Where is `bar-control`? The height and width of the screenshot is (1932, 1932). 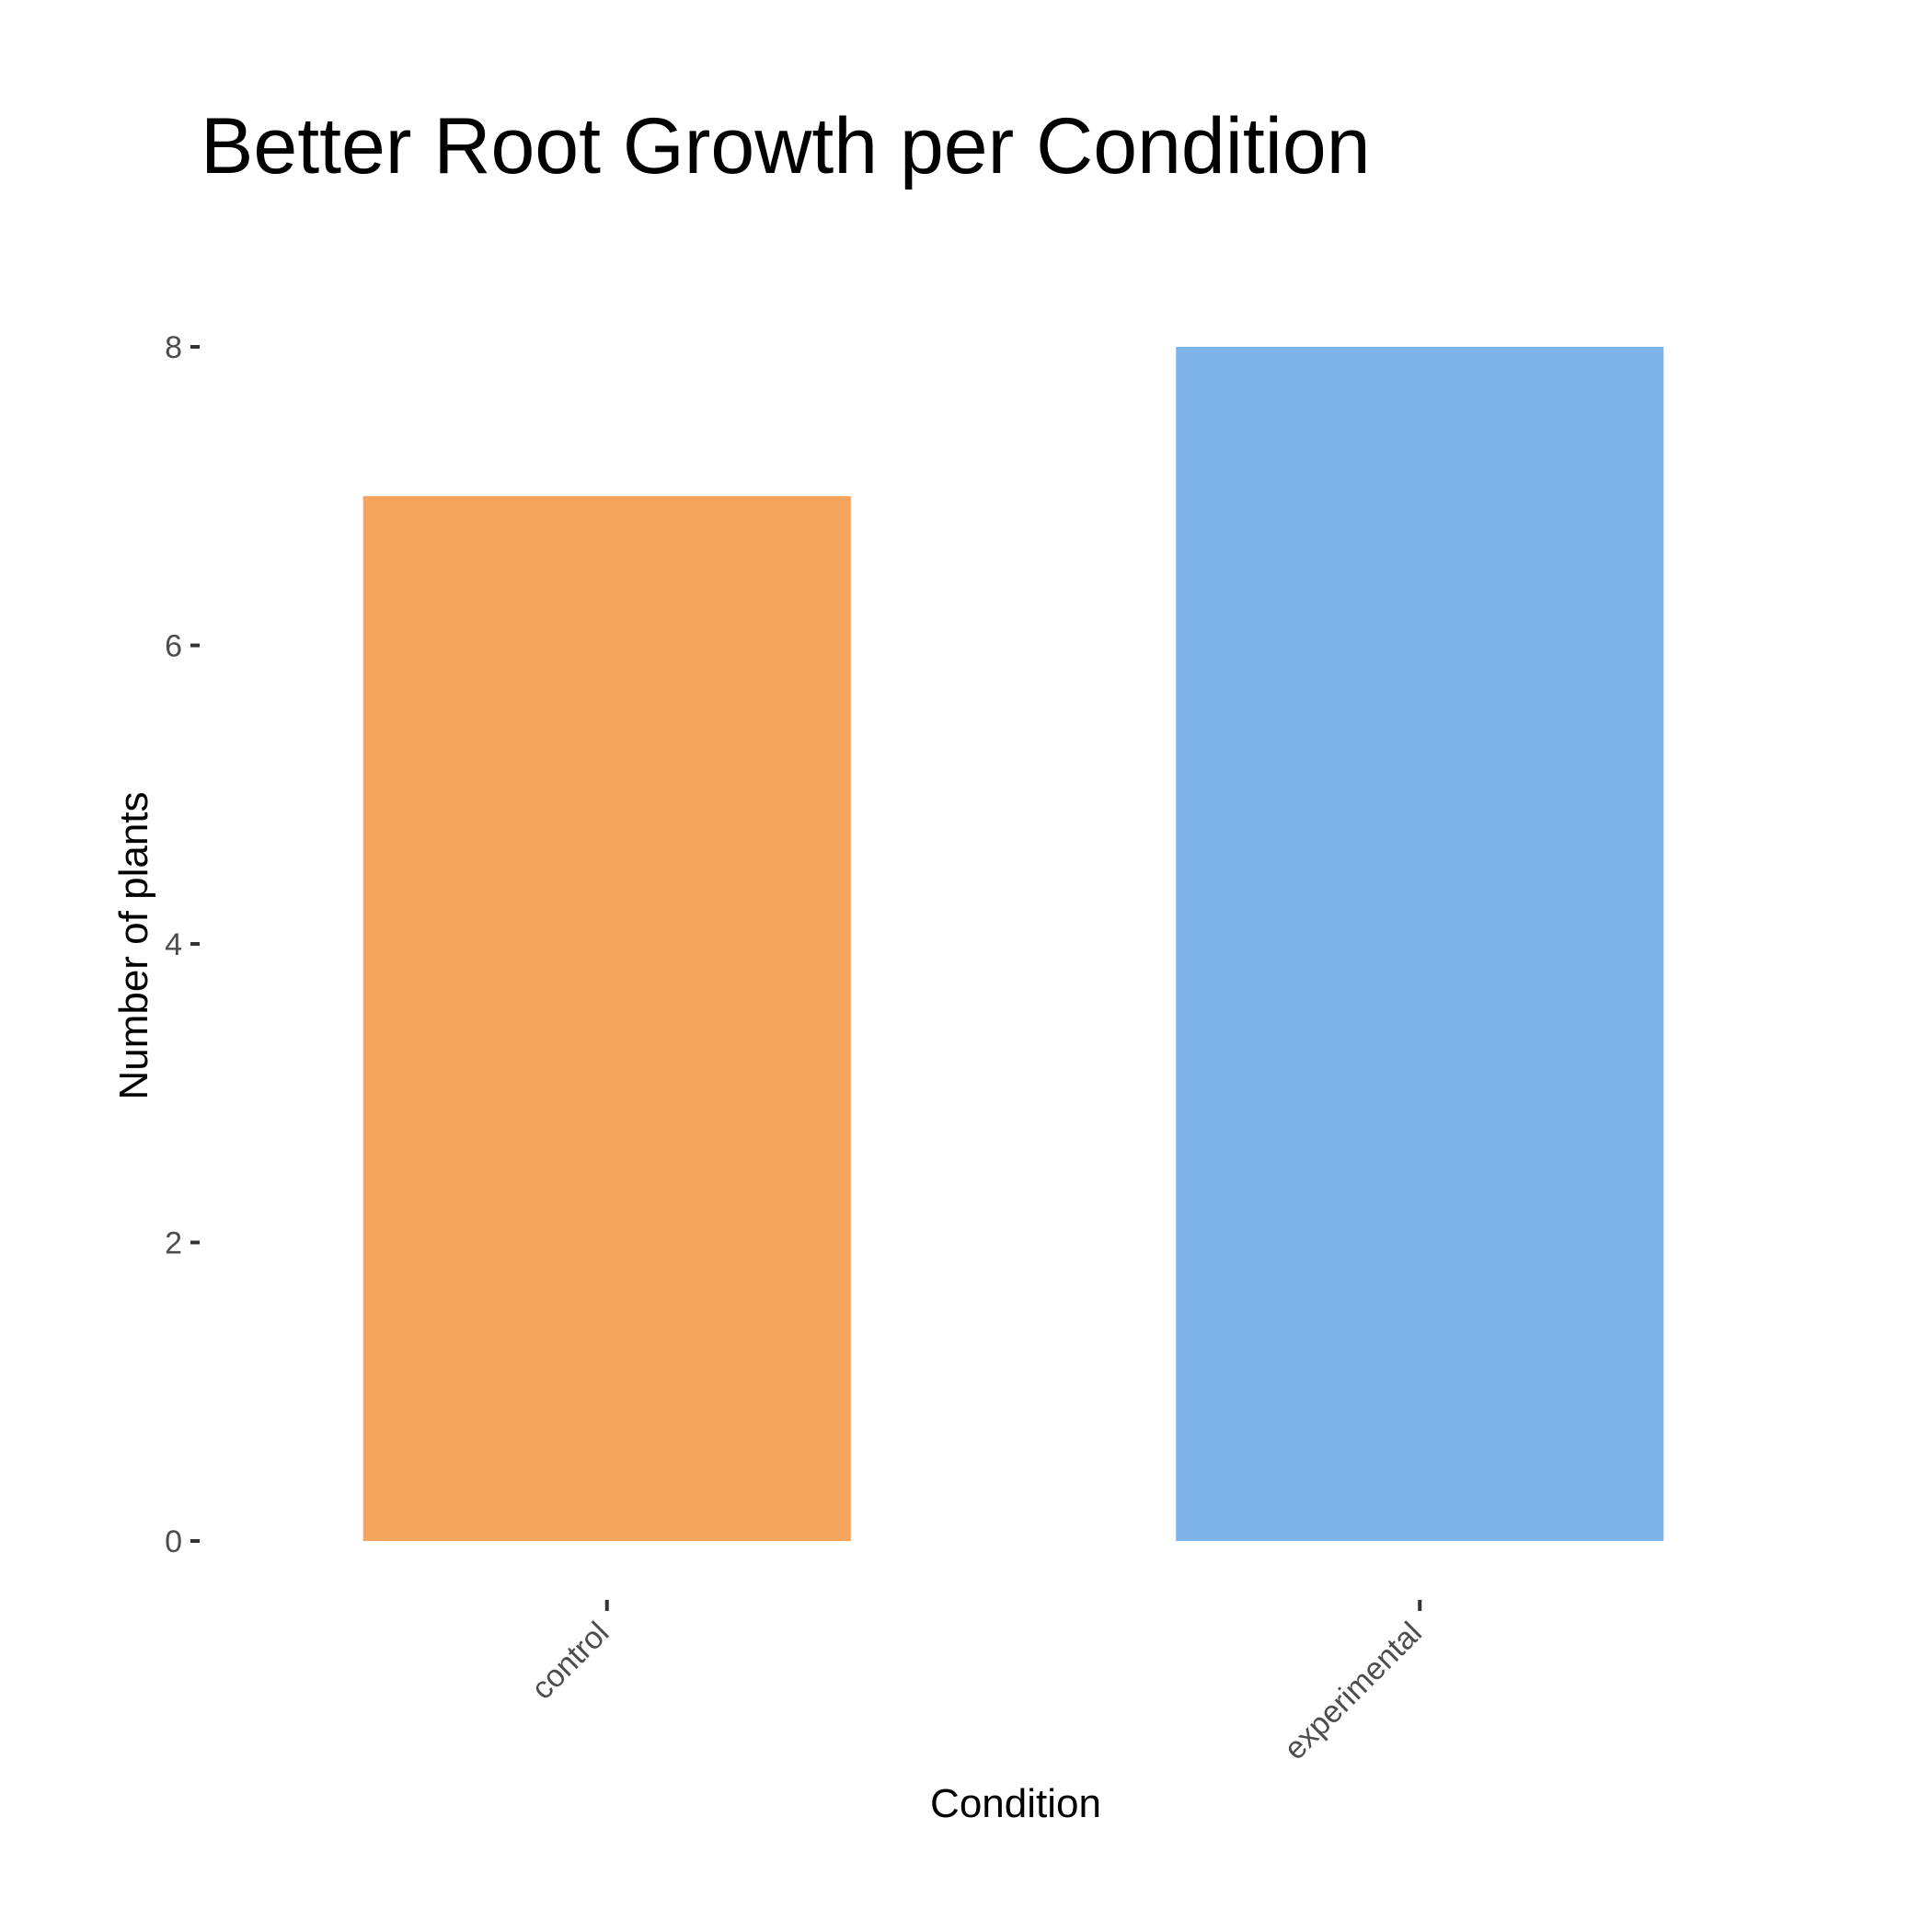 bar-control is located at coordinates (606, 1018).